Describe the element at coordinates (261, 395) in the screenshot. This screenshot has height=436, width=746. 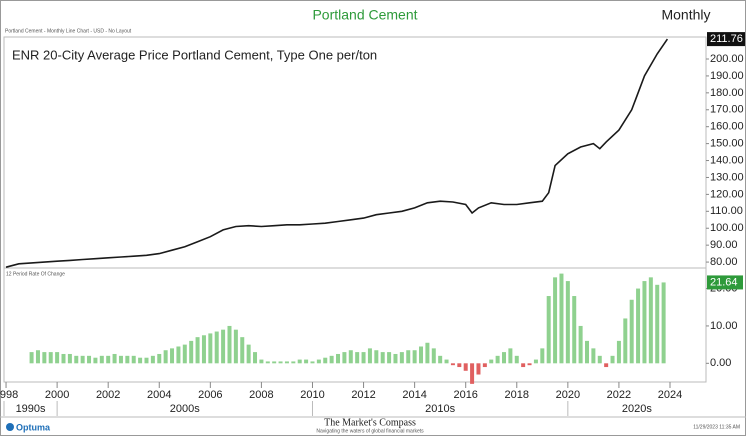
I see `x-tick-label: 2008` at that location.